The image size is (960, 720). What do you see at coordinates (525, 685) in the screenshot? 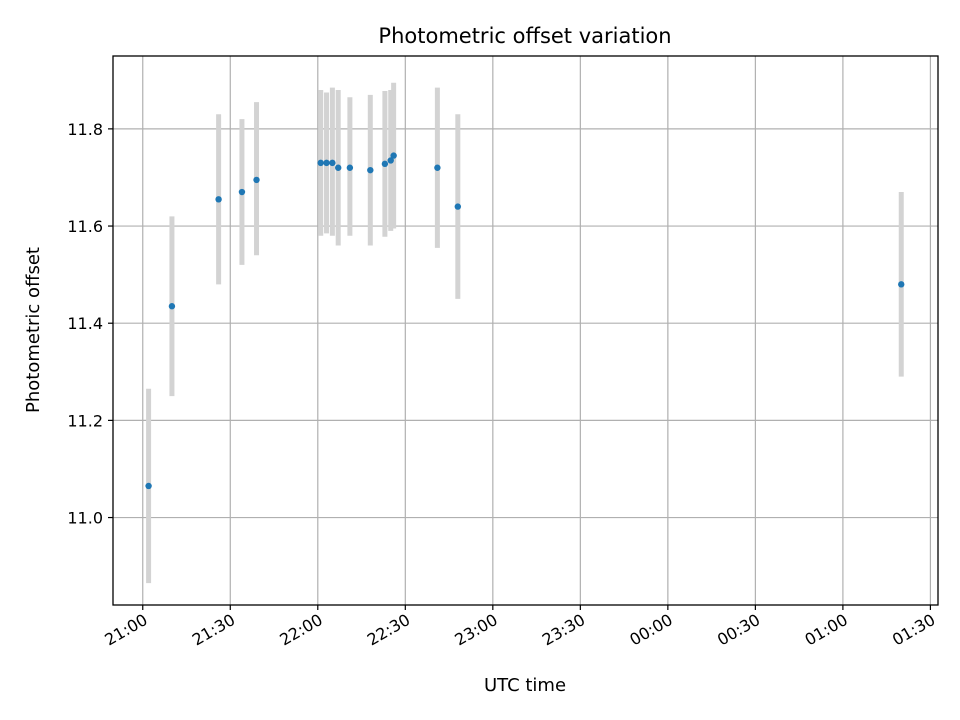
I see `x-axis-label: UTC time` at bounding box center [525, 685].